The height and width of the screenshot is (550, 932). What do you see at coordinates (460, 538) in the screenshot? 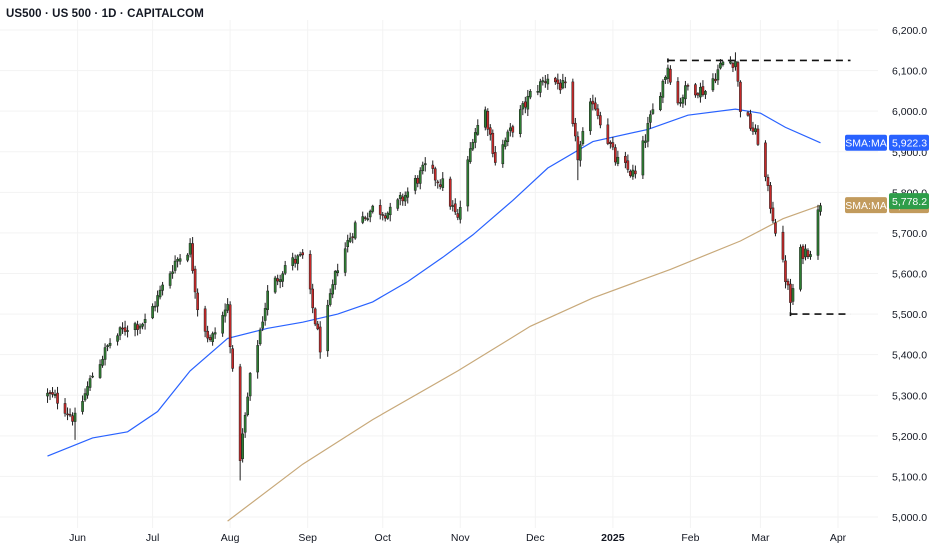
I see `x-tick-label: Nov` at bounding box center [460, 538].